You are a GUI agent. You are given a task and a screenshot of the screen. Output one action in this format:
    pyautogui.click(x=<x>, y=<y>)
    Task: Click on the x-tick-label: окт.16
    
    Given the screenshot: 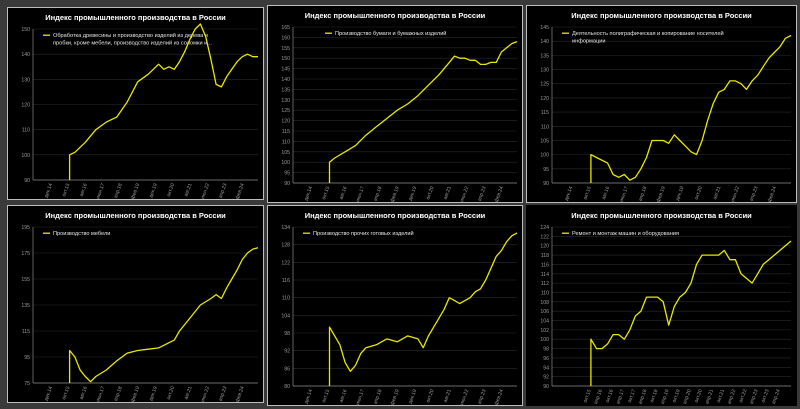 What is the action you would take?
    pyautogui.click(x=610, y=395)
    